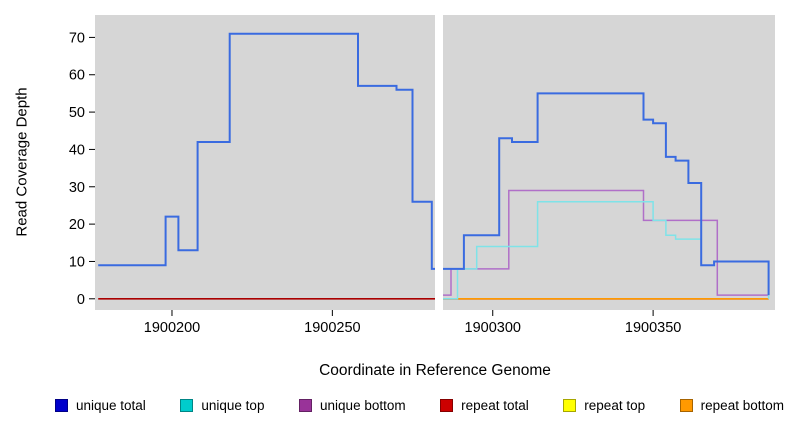  I want to click on y-tick-label: 70, so click(77, 38).